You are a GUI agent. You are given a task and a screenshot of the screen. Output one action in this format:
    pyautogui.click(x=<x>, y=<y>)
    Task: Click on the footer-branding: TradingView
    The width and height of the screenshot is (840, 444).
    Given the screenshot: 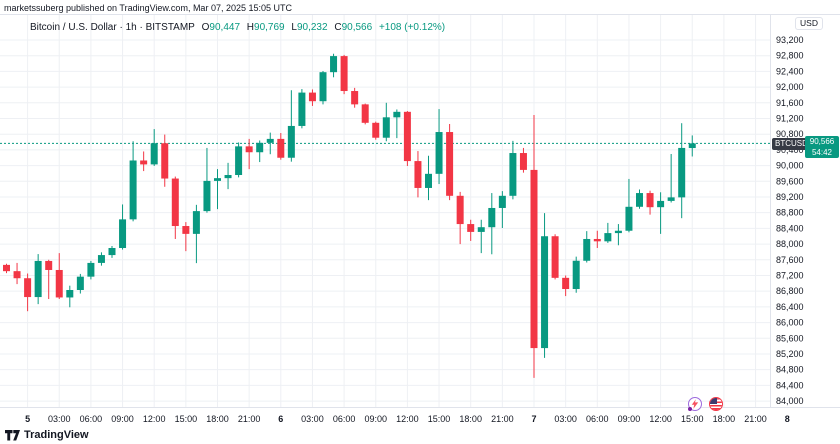 What is the action you would take?
    pyautogui.click(x=47, y=435)
    